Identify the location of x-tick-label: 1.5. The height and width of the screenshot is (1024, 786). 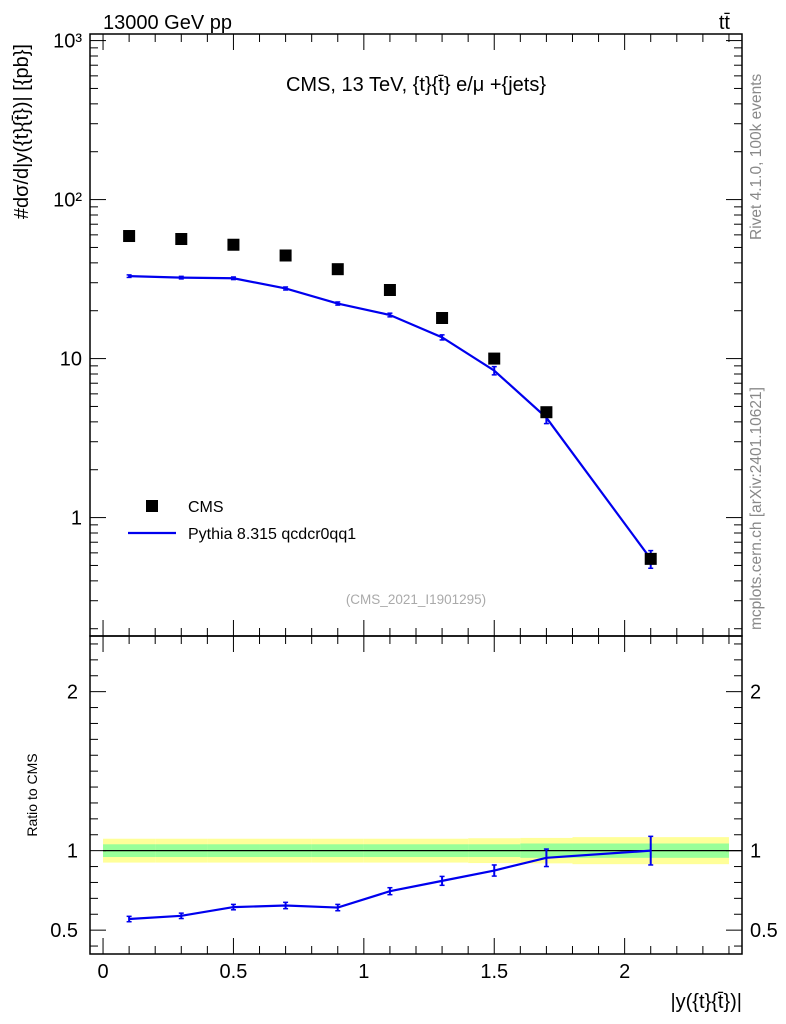
(494, 972).